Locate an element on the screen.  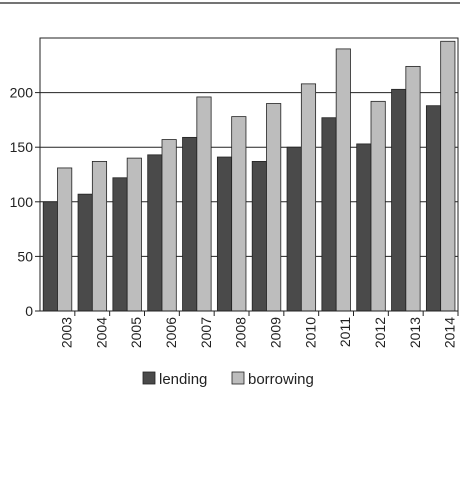
x-tick-label: 2005 is located at coordinates (136, 332).